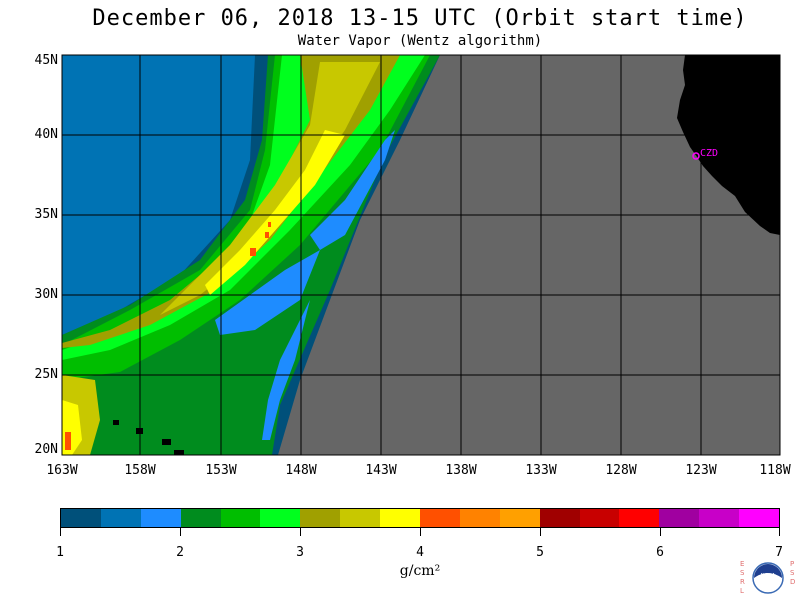 The width and height of the screenshot is (800, 600). I want to click on dry-pocket-east-low, so click(286, 370).